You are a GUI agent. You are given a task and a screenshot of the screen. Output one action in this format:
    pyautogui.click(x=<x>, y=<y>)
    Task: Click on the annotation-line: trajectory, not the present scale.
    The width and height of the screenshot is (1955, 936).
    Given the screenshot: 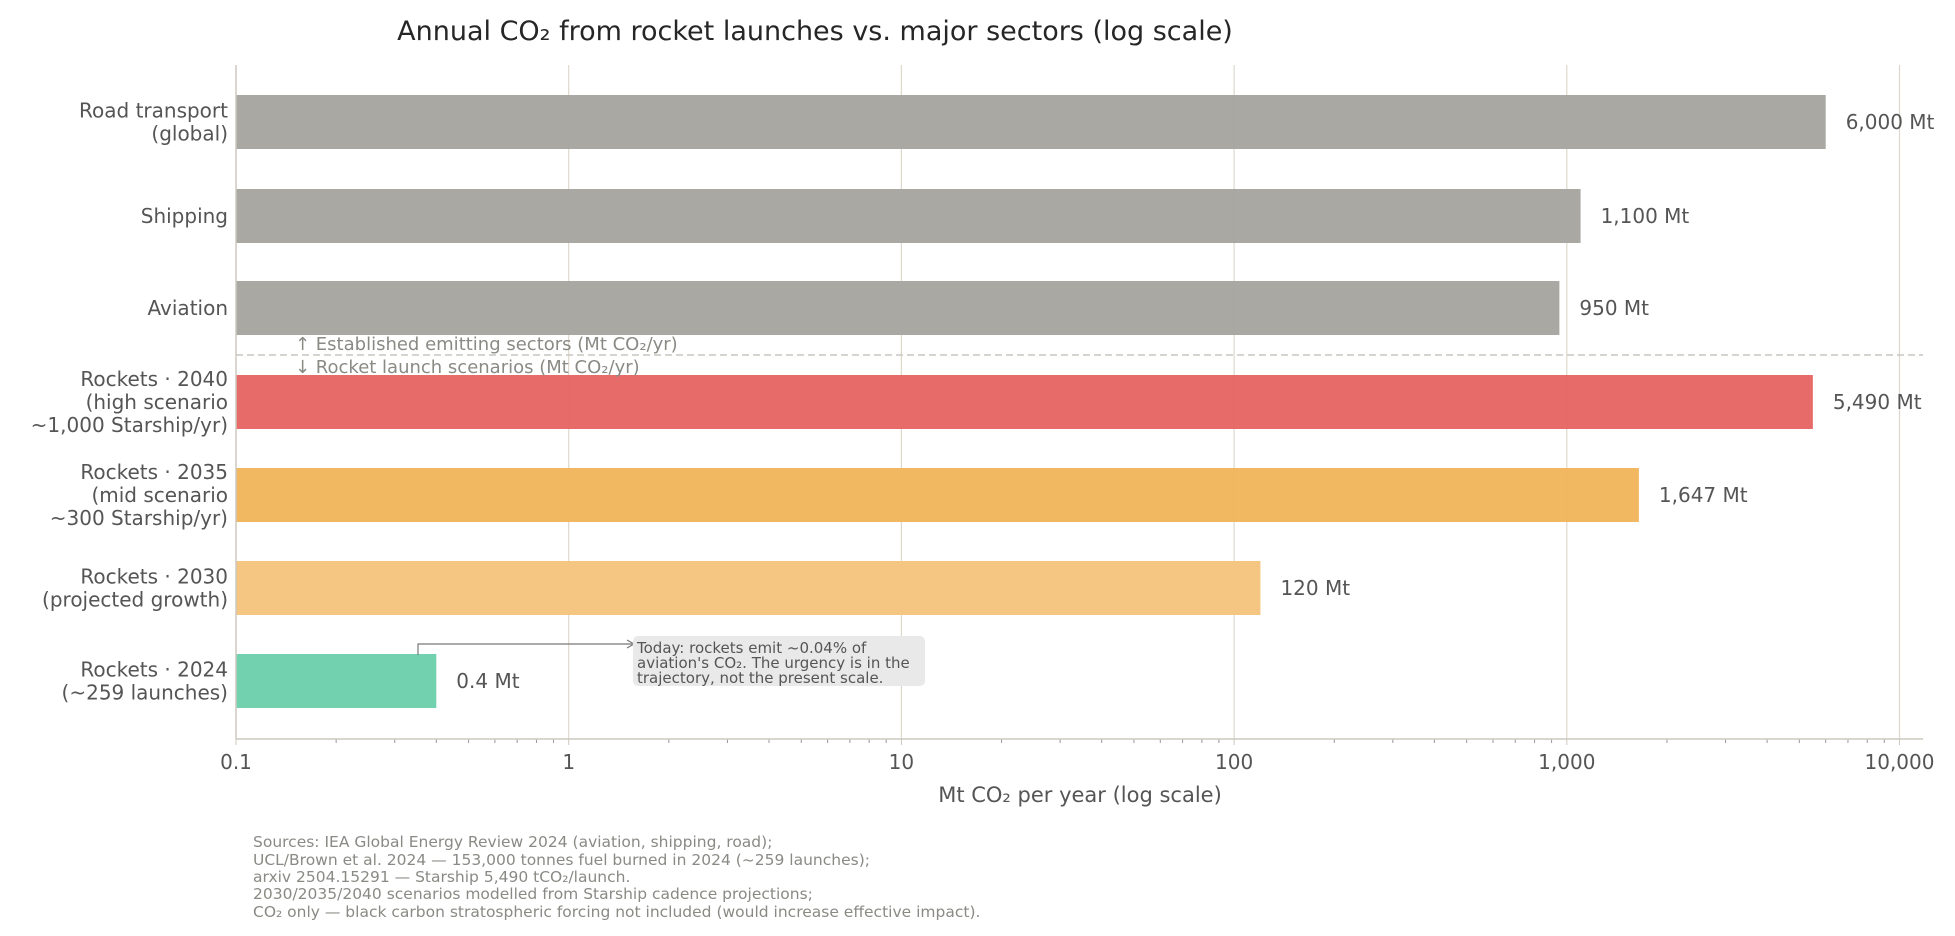 What is the action you would take?
    pyautogui.click(x=760, y=678)
    